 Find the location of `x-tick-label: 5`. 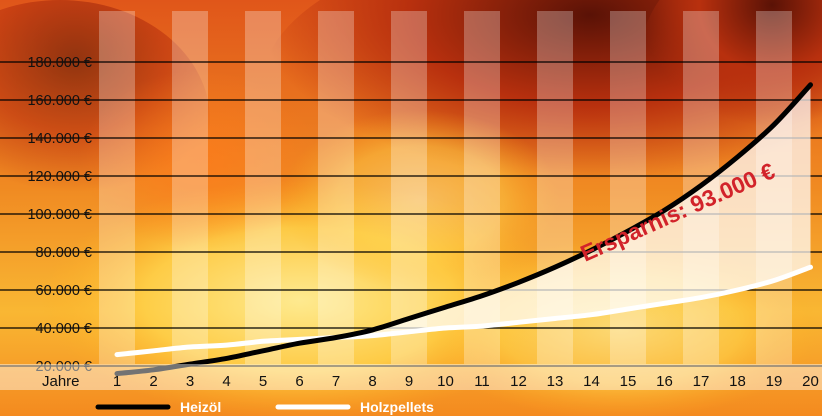

x-tick-label: 5 is located at coordinates (263, 381).